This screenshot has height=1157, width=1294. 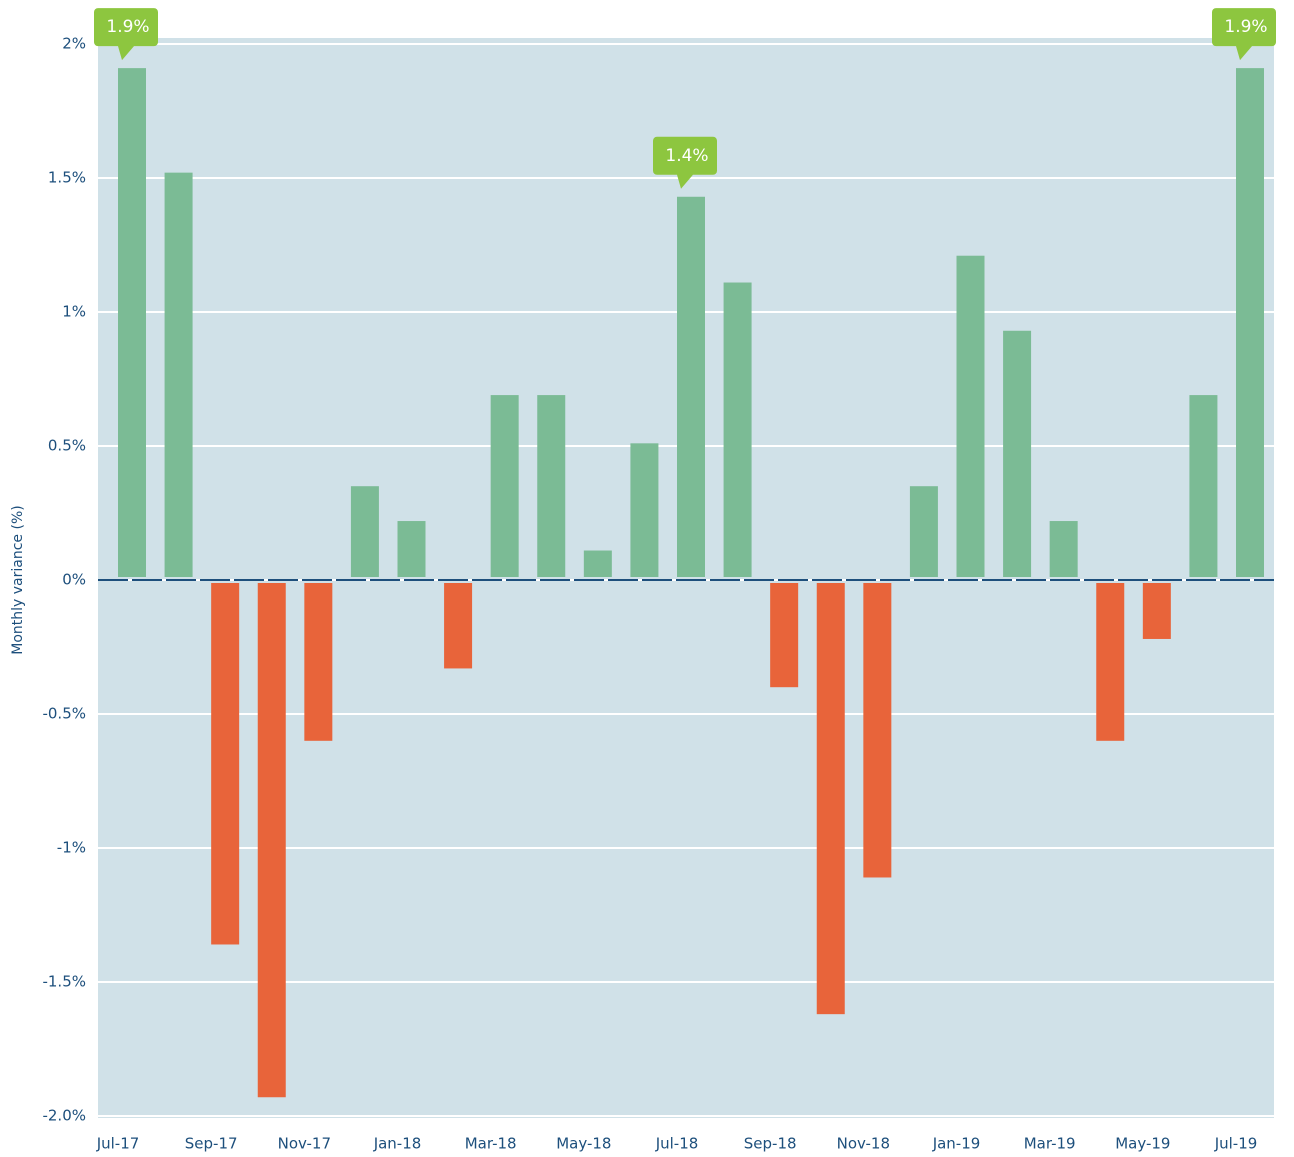 I want to click on x-tick-label: May-18, so click(x=583, y=1144).